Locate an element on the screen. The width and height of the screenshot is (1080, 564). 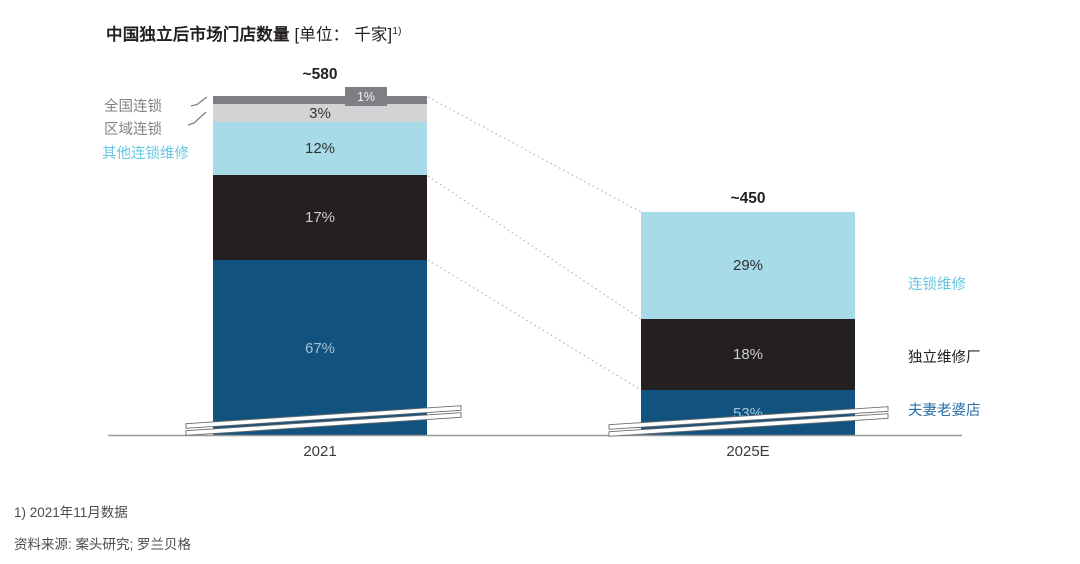
segment-2021-independent-workshop: 17% is located at coordinates (320, 217).